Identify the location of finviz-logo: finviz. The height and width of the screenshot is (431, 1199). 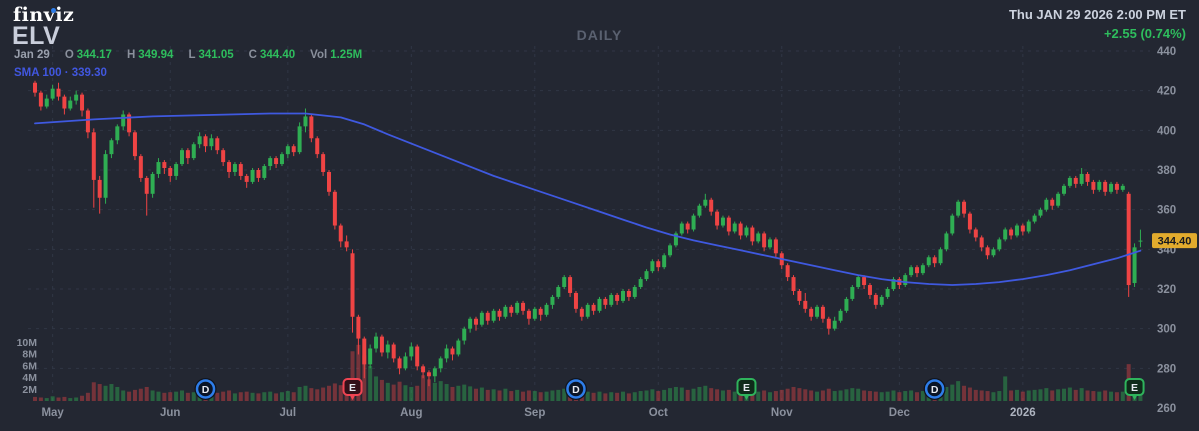
(43, 15).